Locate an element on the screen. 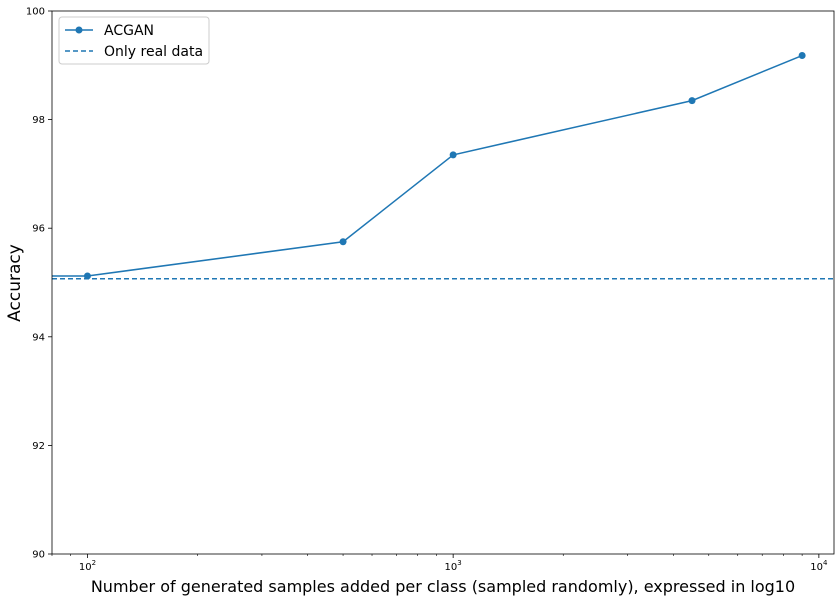  legend-acgan-label: ACGAN is located at coordinates (129, 31).